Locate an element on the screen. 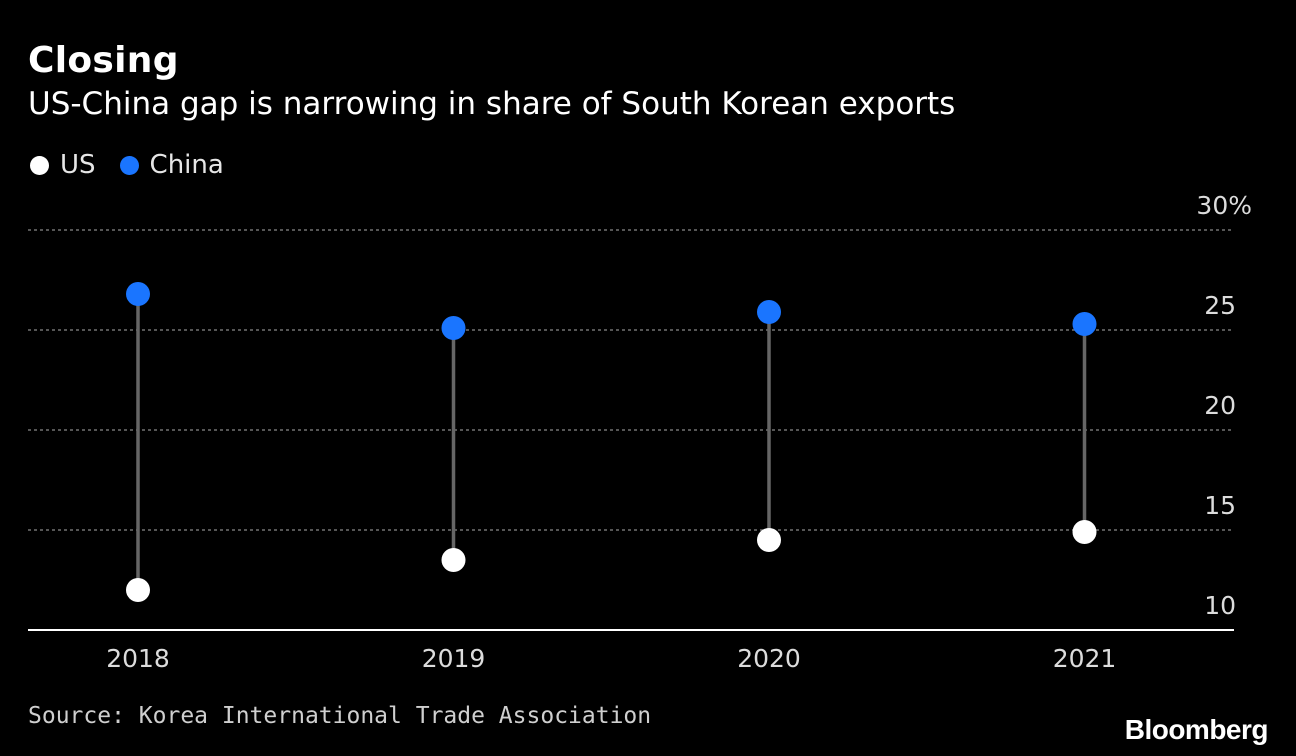 Image resolution: width=1296 pixels, height=756 pixels. legend-label-china: China is located at coordinates (186, 165).